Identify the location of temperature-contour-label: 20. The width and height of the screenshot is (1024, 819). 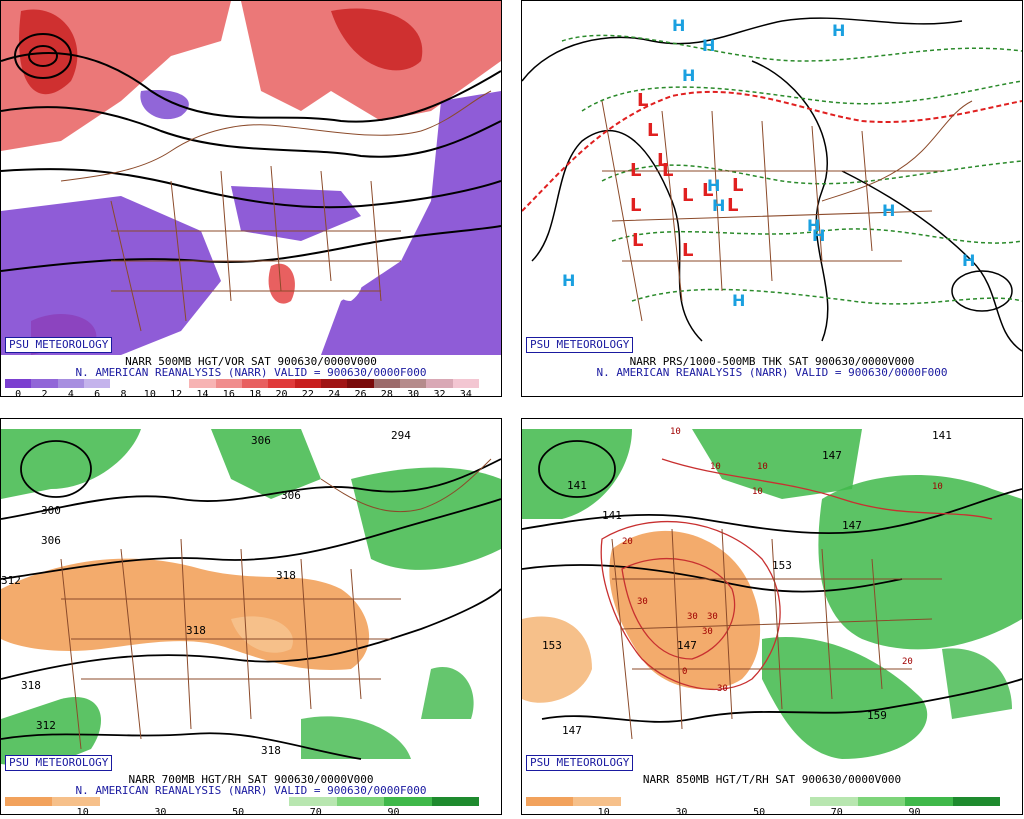
(907, 662).